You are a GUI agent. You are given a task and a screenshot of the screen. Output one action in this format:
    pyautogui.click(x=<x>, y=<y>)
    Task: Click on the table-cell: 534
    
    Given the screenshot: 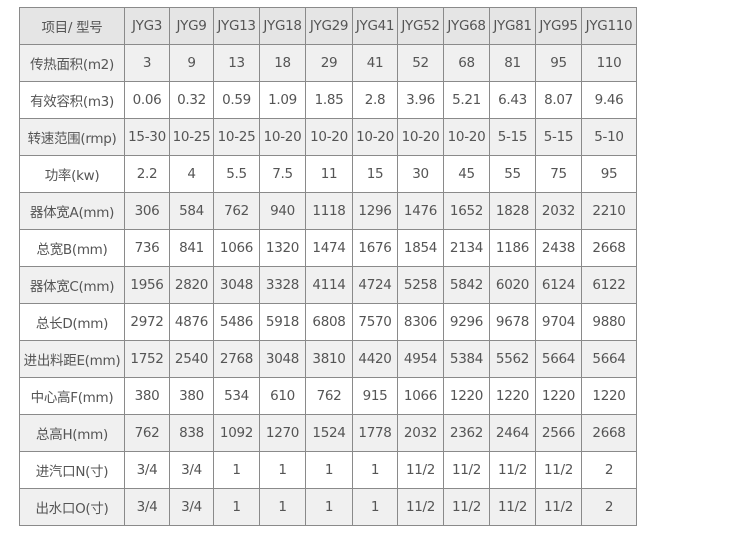 What is the action you would take?
    pyautogui.click(x=236, y=396)
    